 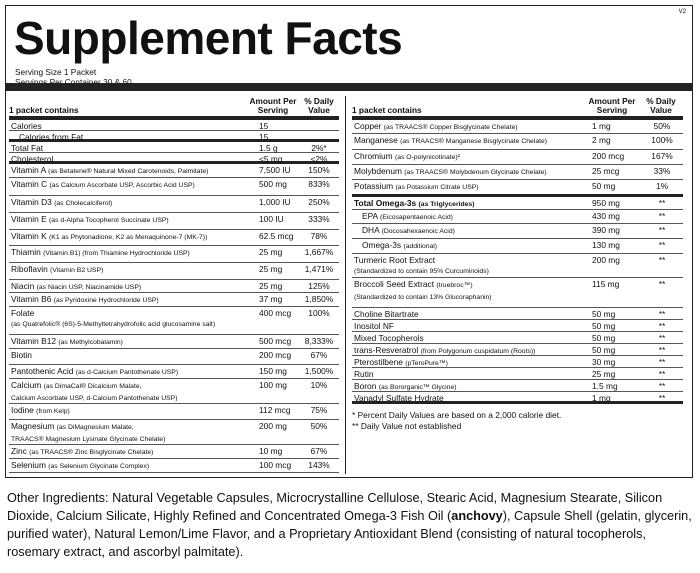 I want to click on nutrient-daily-value: 1%, so click(x=662, y=186).